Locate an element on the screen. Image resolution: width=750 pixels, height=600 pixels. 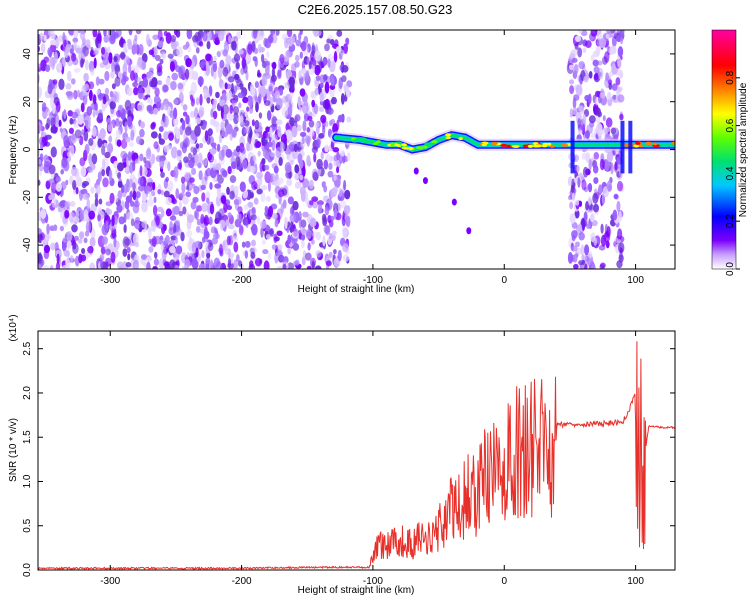
stray-point is located at coordinates (454, 202).